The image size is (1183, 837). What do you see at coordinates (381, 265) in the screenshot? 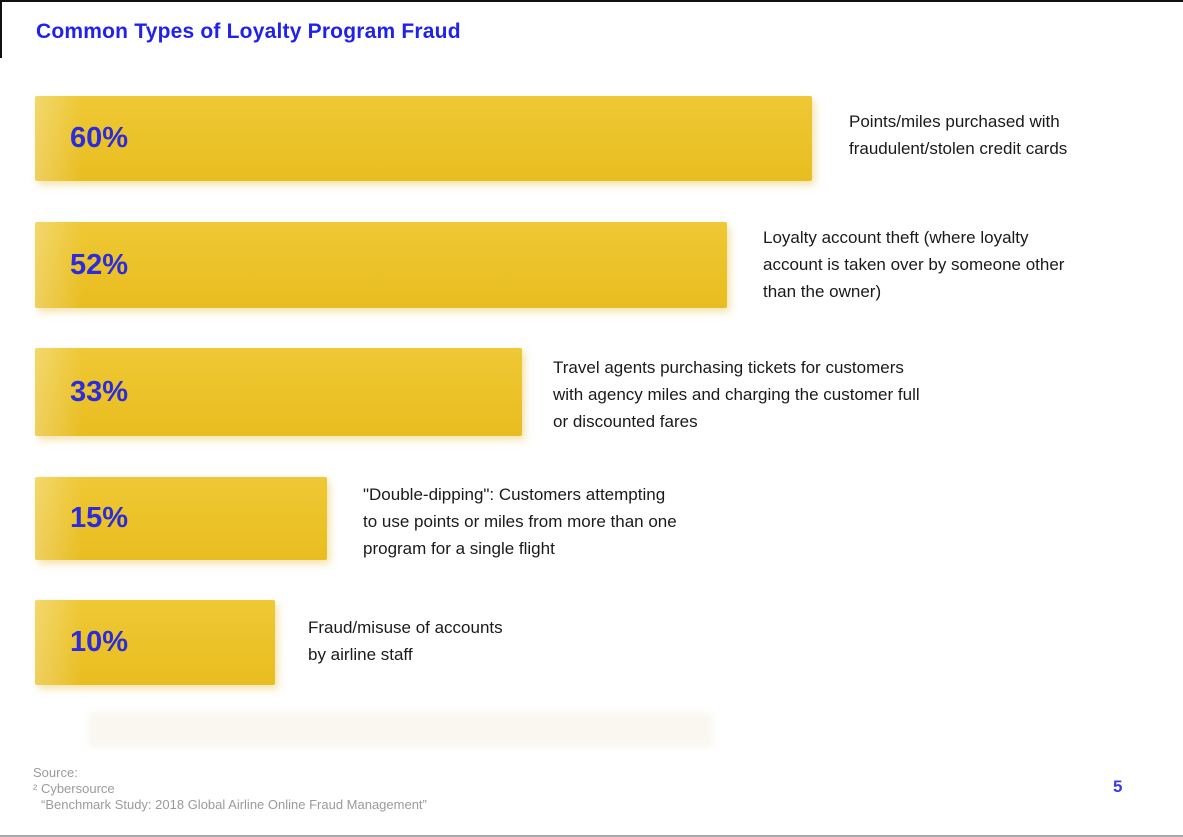
I see `bar-loyalty-account-theft: 52%` at bounding box center [381, 265].